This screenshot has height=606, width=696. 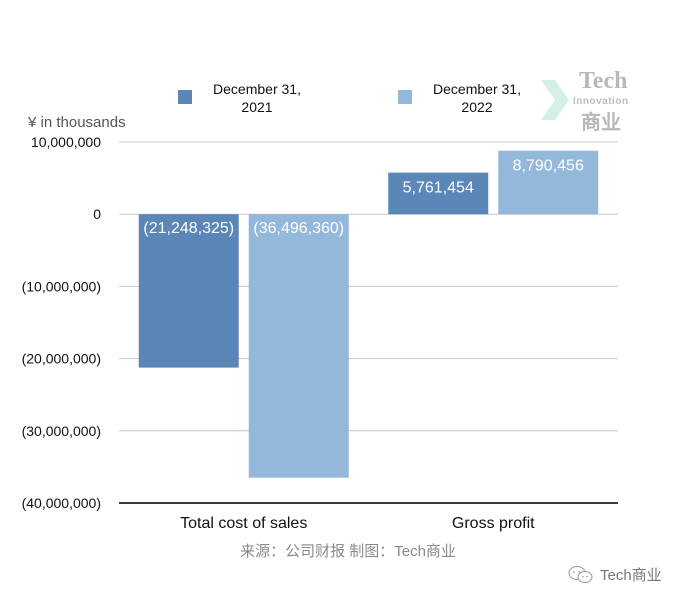 What do you see at coordinates (580, 574) in the screenshot?
I see `wechat-icon` at bounding box center [580, 574].